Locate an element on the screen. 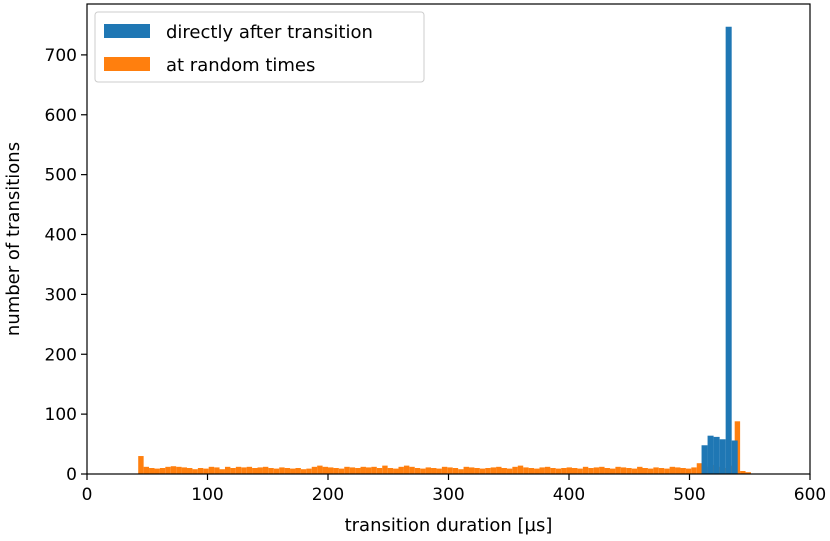  random-times-bars is located at coordinates (444, 447).